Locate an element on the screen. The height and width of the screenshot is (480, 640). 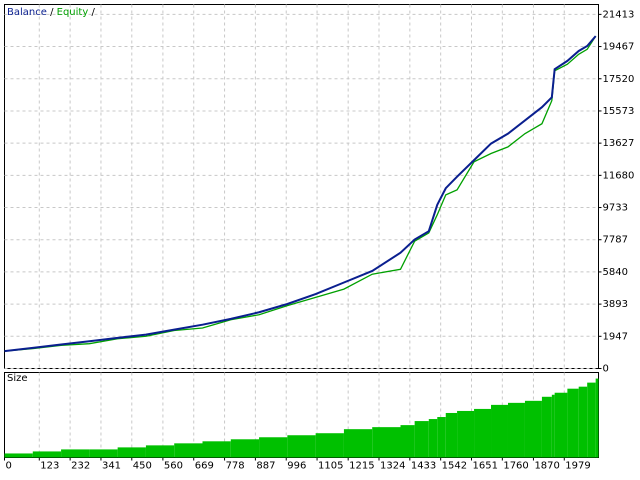
x-tick-label: 669 is located at coordinates (204, 466).